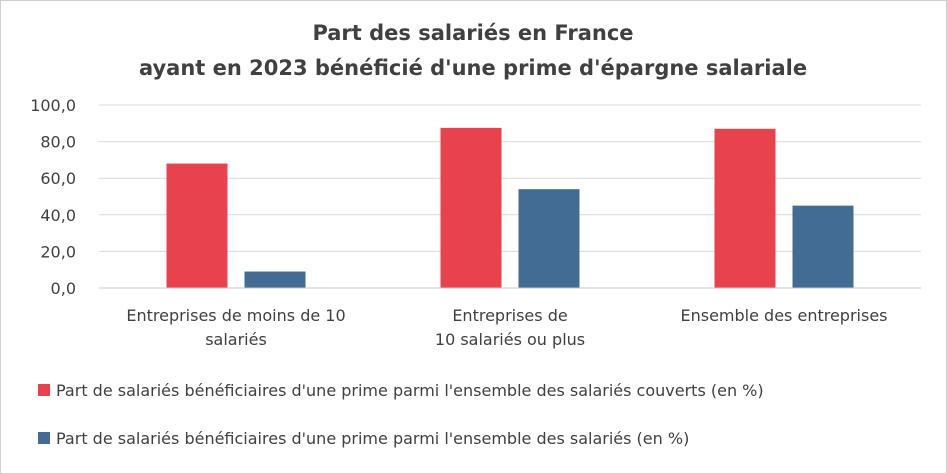  What do you see at coordinates (58, 215) in the screenshot?
I see `y-tick-label: 40,0` at bounding box center [58, 215].